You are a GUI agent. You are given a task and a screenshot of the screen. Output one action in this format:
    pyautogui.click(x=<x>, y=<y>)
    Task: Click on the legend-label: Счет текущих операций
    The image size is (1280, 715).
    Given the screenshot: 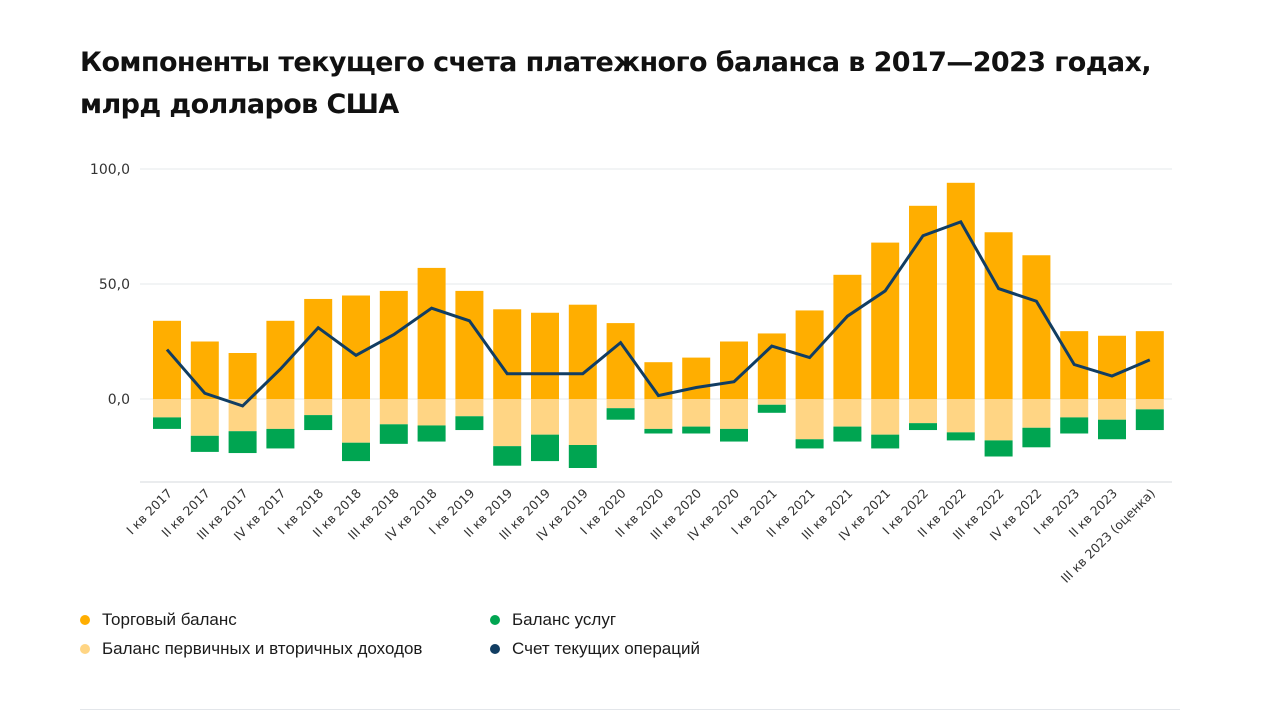 What is the action you would take?
    pyautogui.click(x=606, y=648)
    